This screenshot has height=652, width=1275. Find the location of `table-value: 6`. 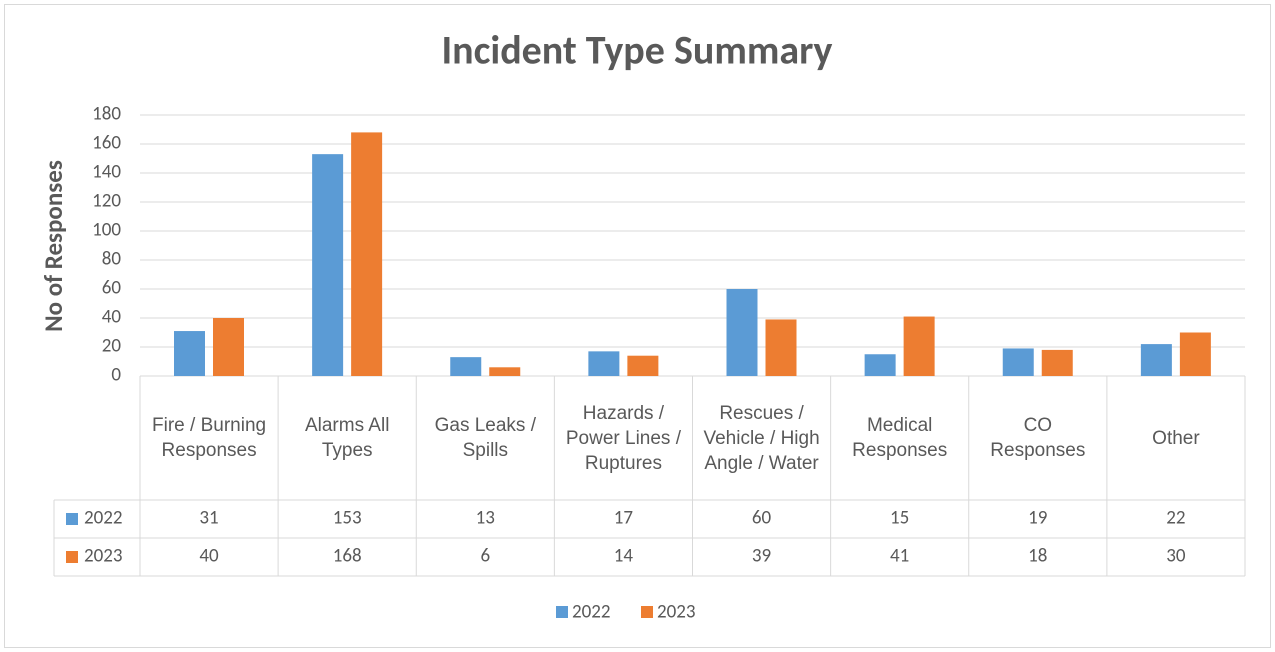

table-value: 6 is located at coordinates (485, 556).